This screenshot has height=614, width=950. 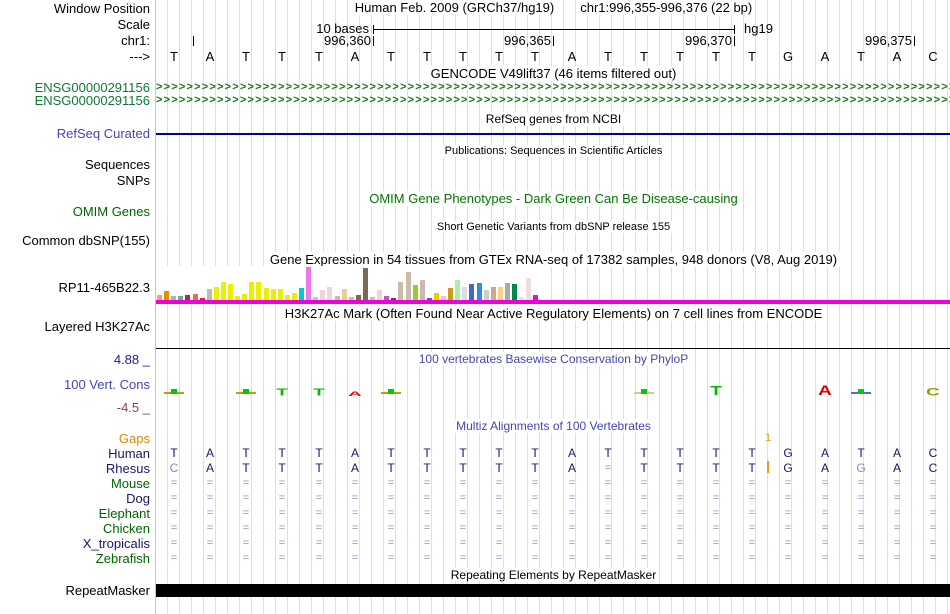 I want to click on track-label-species-dog: Dog, so click(x=138, y=498).